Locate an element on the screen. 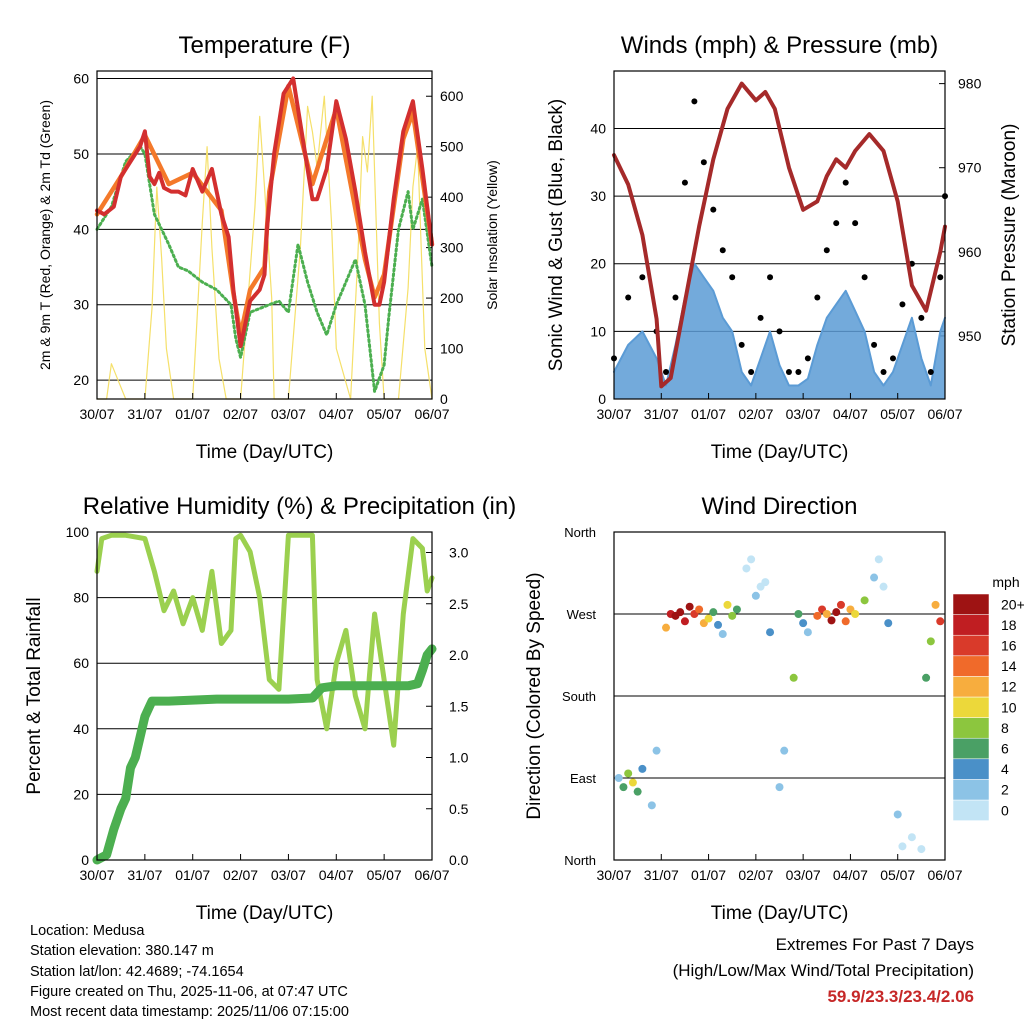 The height and width of the screenshot is (1024, 1024). humidity-xtick-label: 01/07 is located at coordinates (192, 875).